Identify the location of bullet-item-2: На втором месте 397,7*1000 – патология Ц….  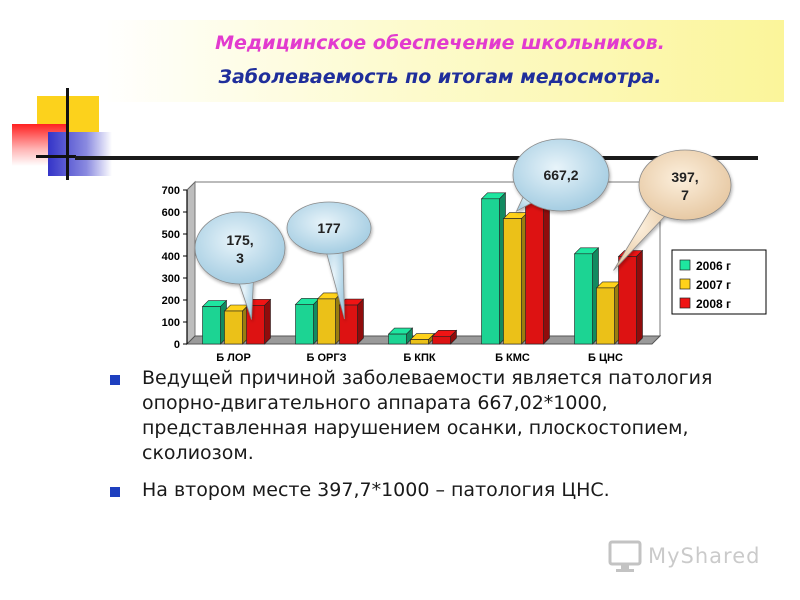
(430, 490).